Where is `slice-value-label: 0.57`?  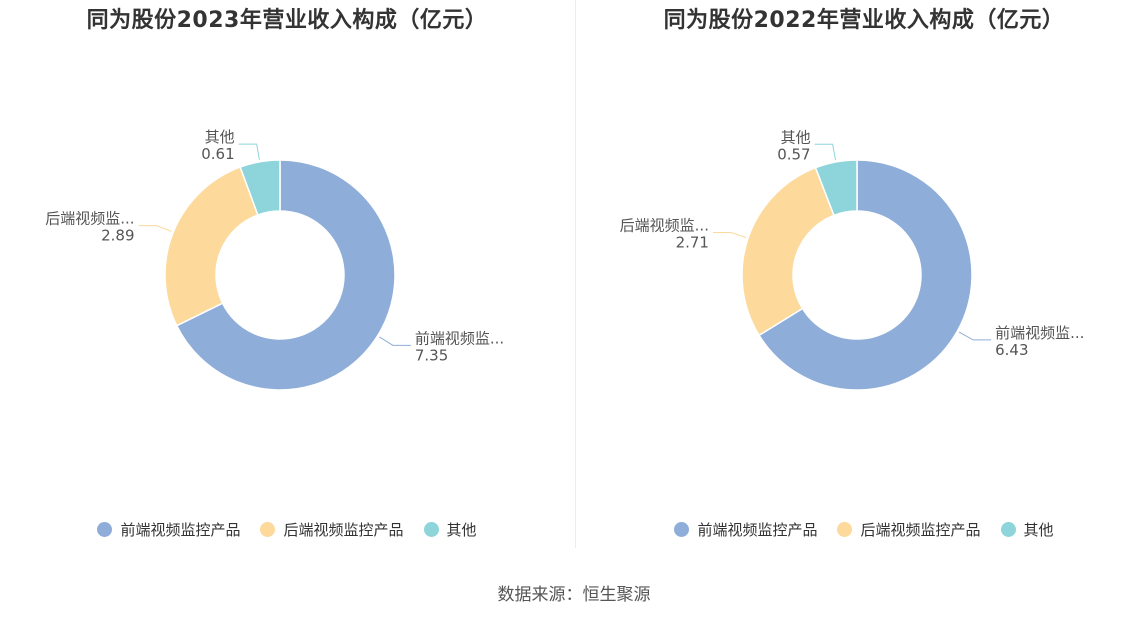
slice-value-label: 0.57 is located at coordinates (793, 154).